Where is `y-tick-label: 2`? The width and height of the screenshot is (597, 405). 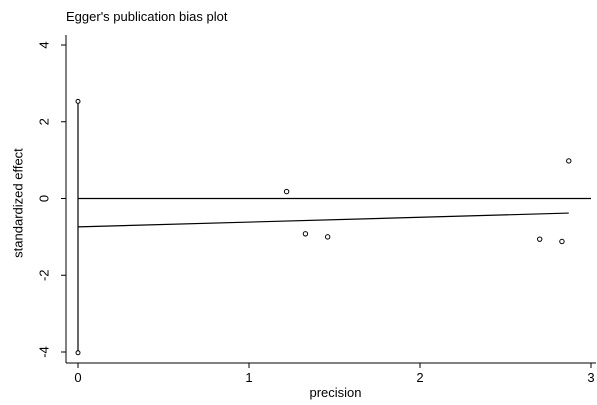 y-tick-label: 2 is located at coordinates (44, 121).